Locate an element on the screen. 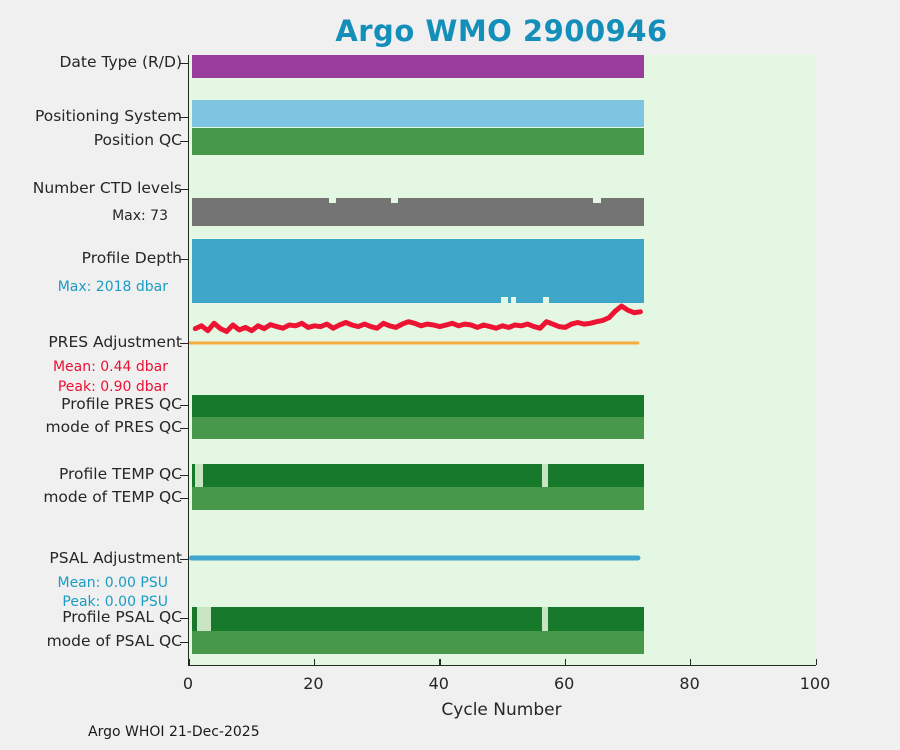 Image resolution: width=900 pixels, height=750 pixels. row-label-profile-depth: Profile Depth is located at coordinates (131, 258).